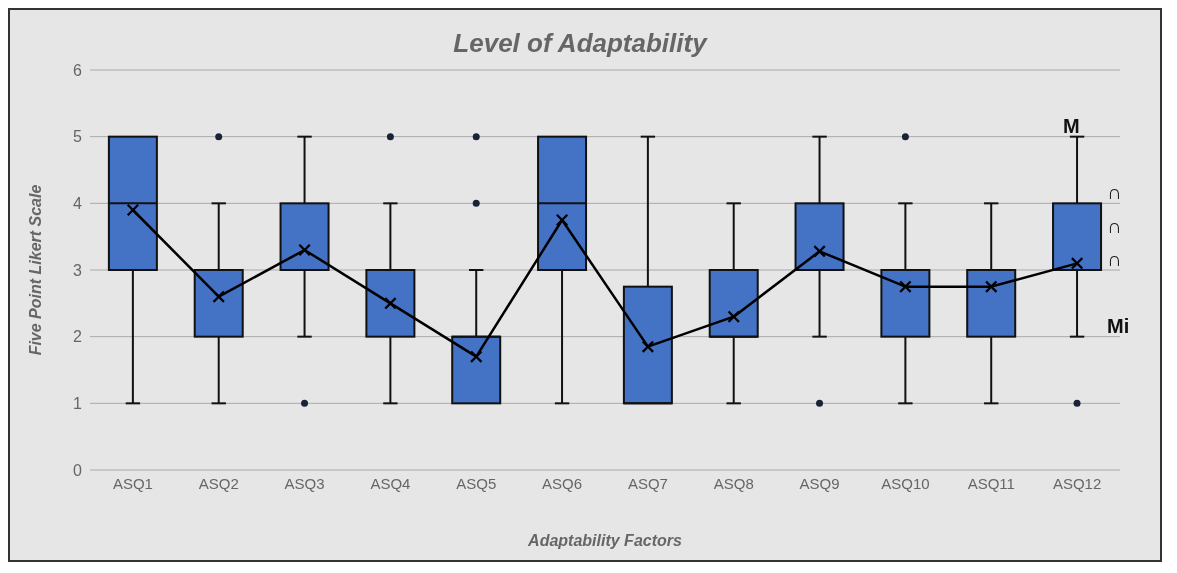 Image resolution: width=1177 pixels, height=573 pixels. Describe the element at coordinates (36, 270) in the screenshot. I see `y-axis-title: Five Point Likert Scale` at that location.